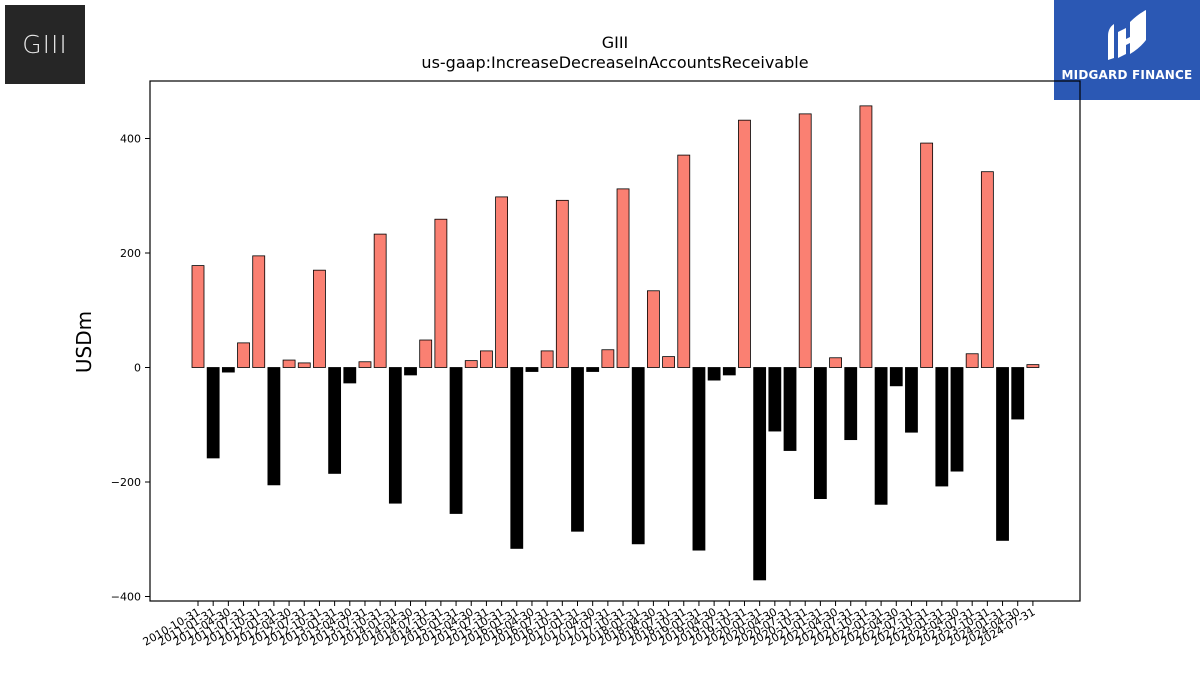 This screenshot has width=1200, height=675. I want to click on y-ticks-group: −400 −200 0 200 400, so click(130, 368).